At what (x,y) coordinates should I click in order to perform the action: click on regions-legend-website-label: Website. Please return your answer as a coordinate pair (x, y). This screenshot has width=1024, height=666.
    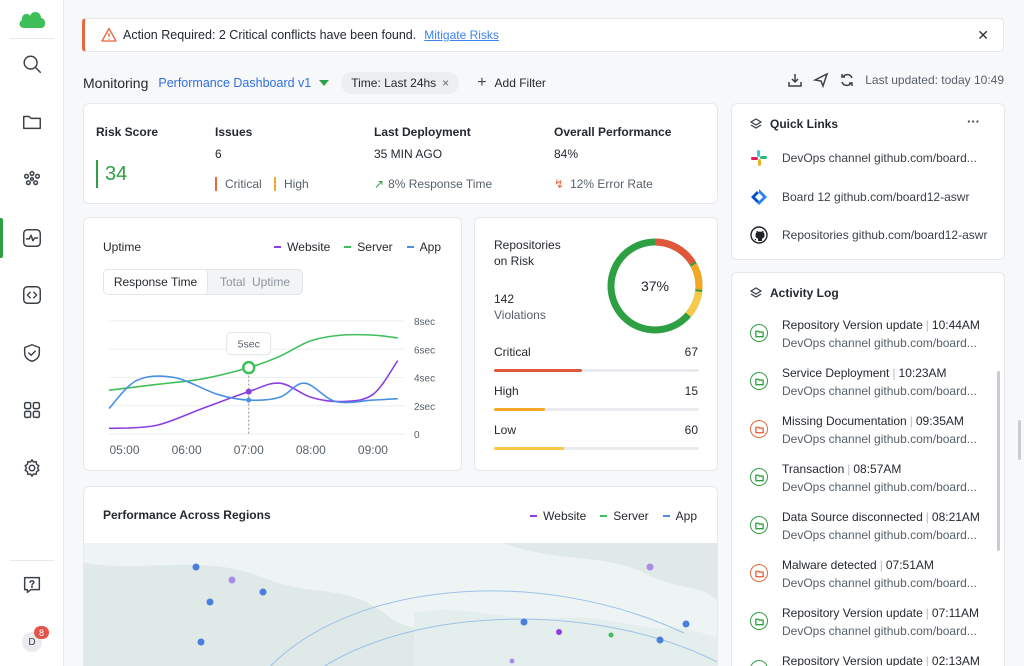
    Looking at the image, I should click on (565, 516).